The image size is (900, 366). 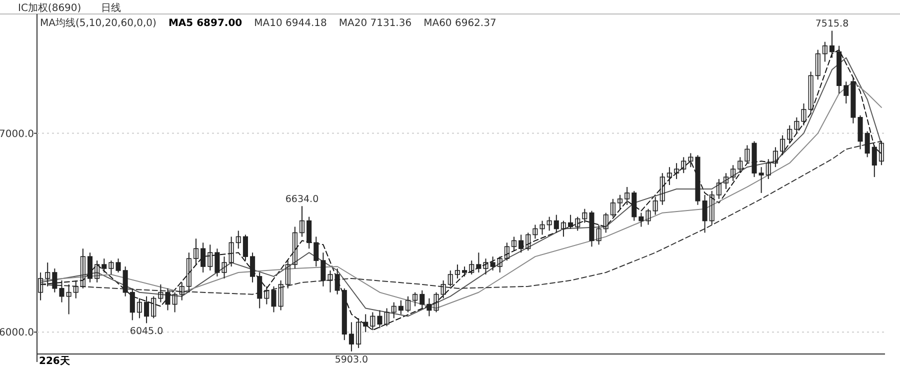 What do you see at coordinates (17, 333) in the screenshot?
I see `y-tick-label: 6000.0` at bounding box center [17, 333].